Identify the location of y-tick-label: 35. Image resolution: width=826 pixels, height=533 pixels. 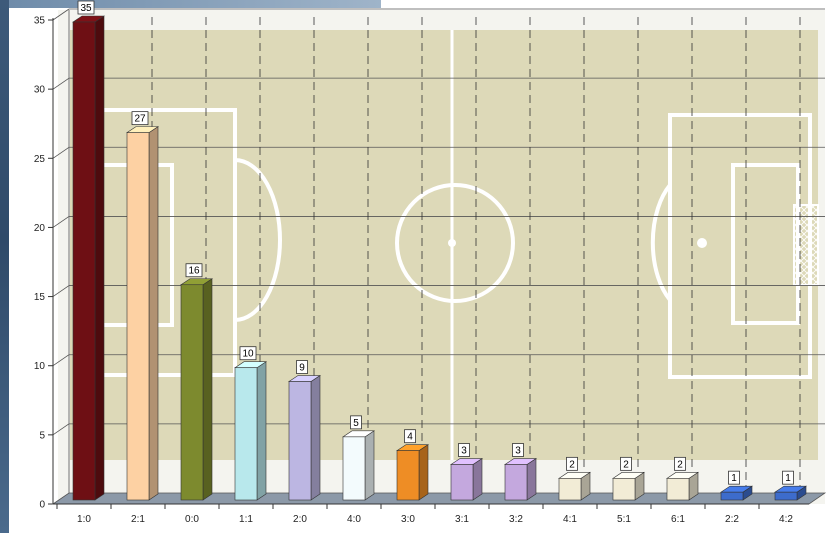
(40, 21).